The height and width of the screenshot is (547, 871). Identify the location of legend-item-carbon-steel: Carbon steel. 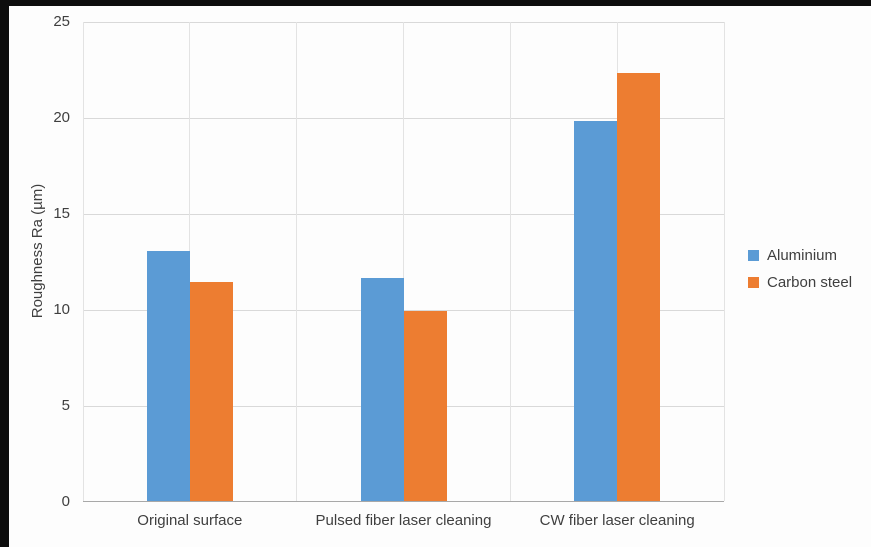
(800, 282).